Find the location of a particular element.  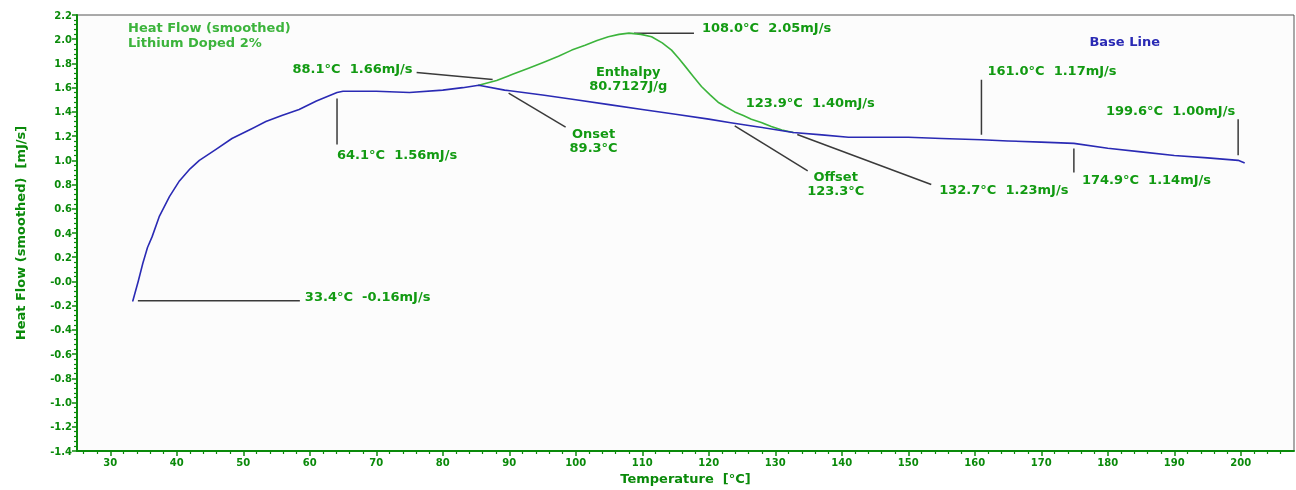

y-tick-label: 1.8 is located at coordinates (63, 63).